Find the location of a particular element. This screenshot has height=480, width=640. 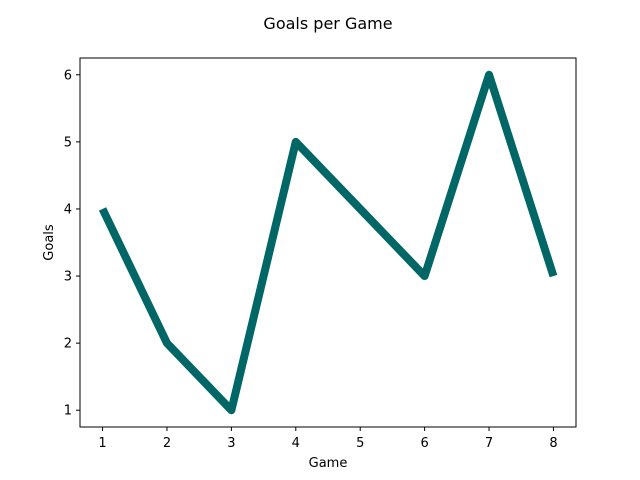

y-tick-label: 6 is located at coordinates (68, 75).